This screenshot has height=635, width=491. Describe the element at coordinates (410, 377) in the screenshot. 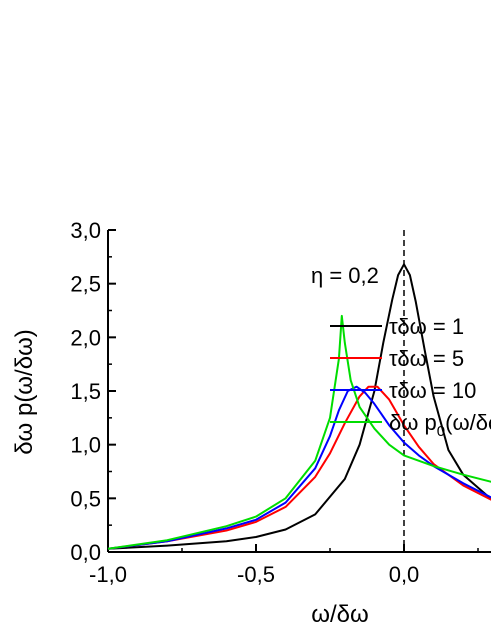

I see `legend: τδω = 1 τδω = 5 τδω = 10 δω p0(ω/δω)` at that location.